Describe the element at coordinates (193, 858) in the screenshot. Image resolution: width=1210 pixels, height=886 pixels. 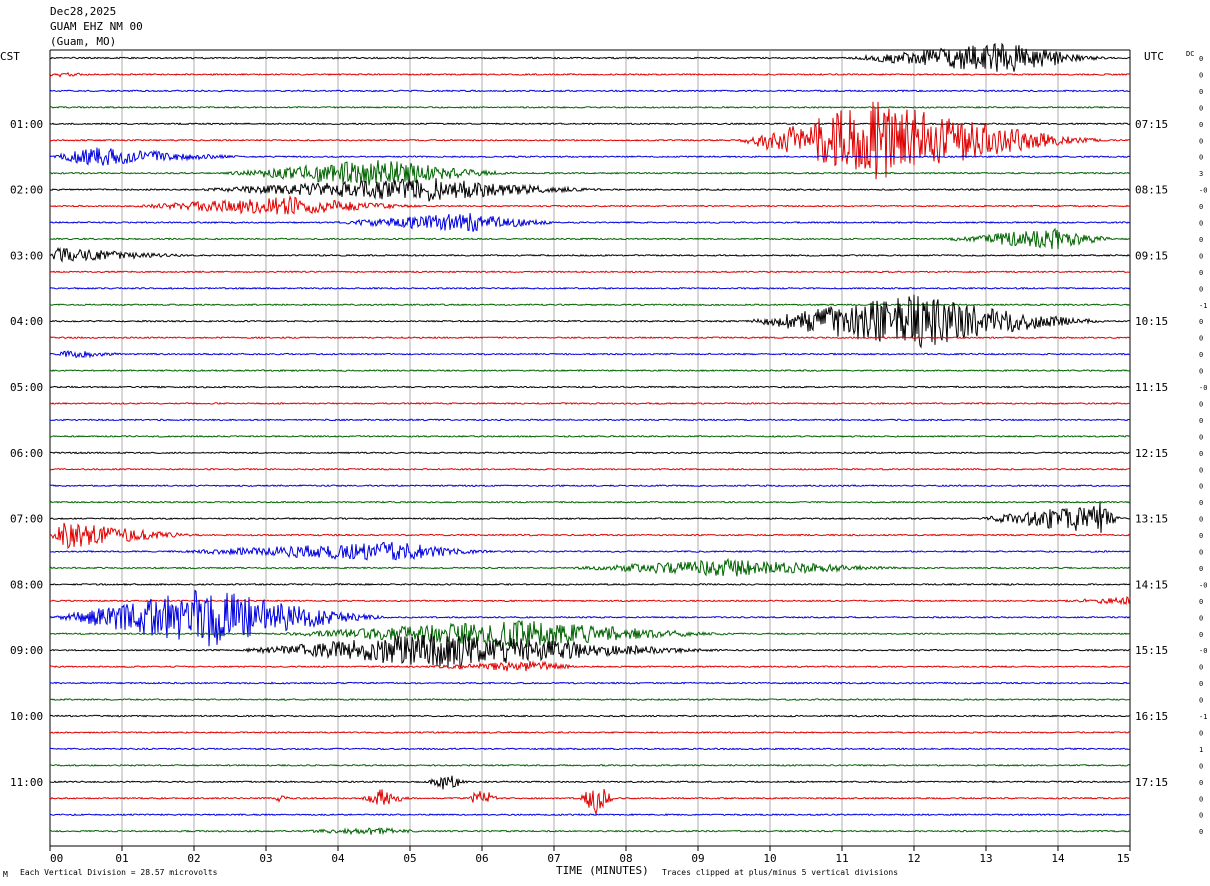
I see `x-tick-label: 02` at that location.